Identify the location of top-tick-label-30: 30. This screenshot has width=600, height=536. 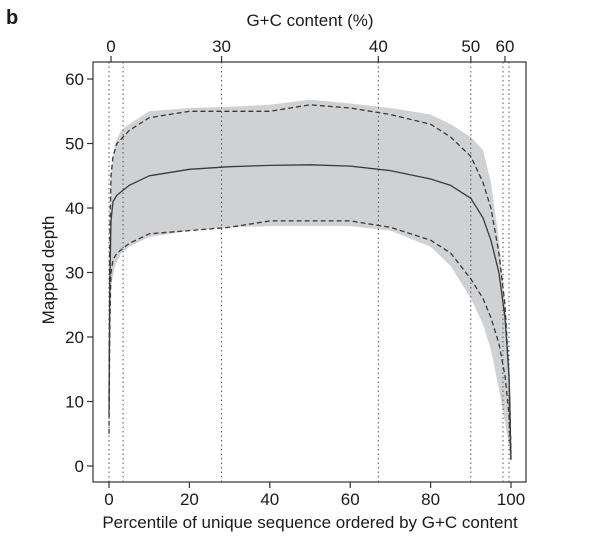
(221, 46).